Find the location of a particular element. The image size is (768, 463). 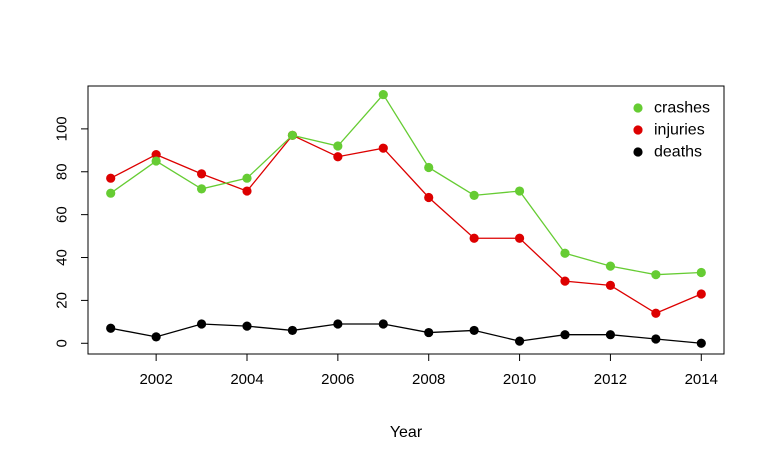

legend: crashes injuries deaths is located at coordinates (671, 130).